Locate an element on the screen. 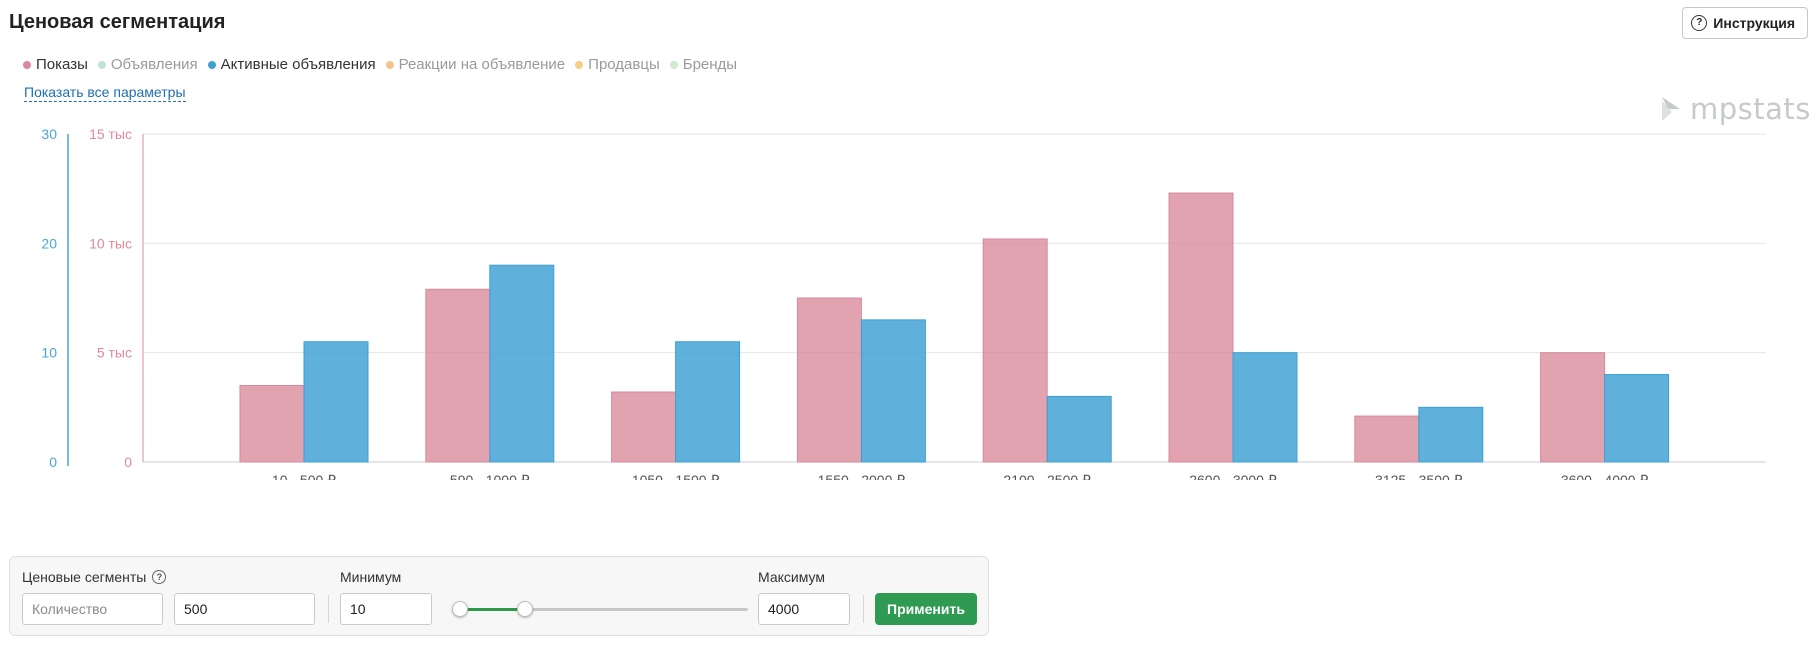  y-tick-label-left: 10 тыс is located at coordinates (110, 243).